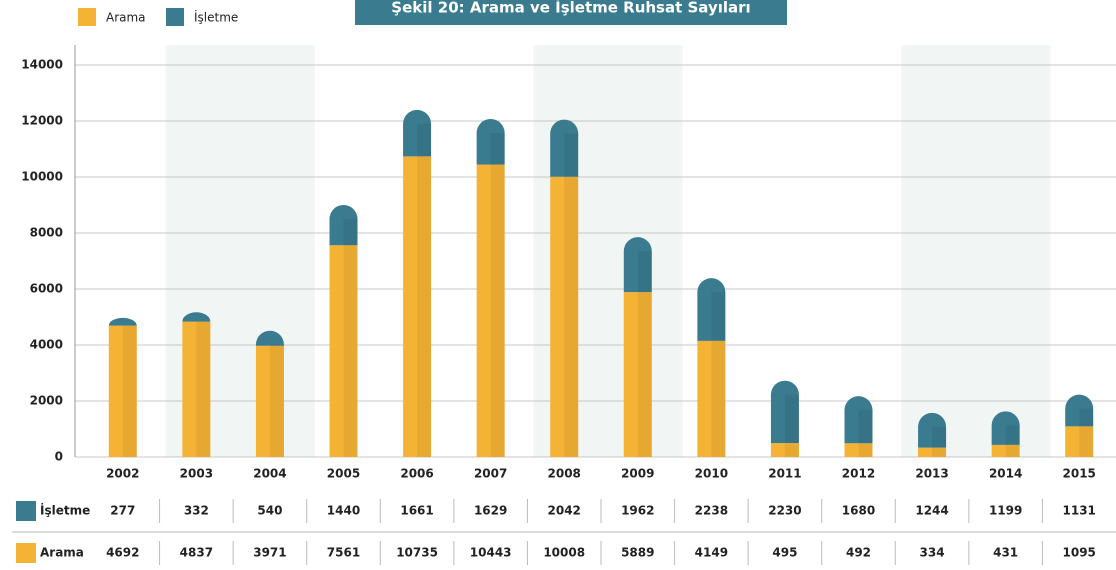  What do you see at coordinates (417, 553) in the screenshot?
I see `table-cell: 10735` at bounding box center [417, 553].